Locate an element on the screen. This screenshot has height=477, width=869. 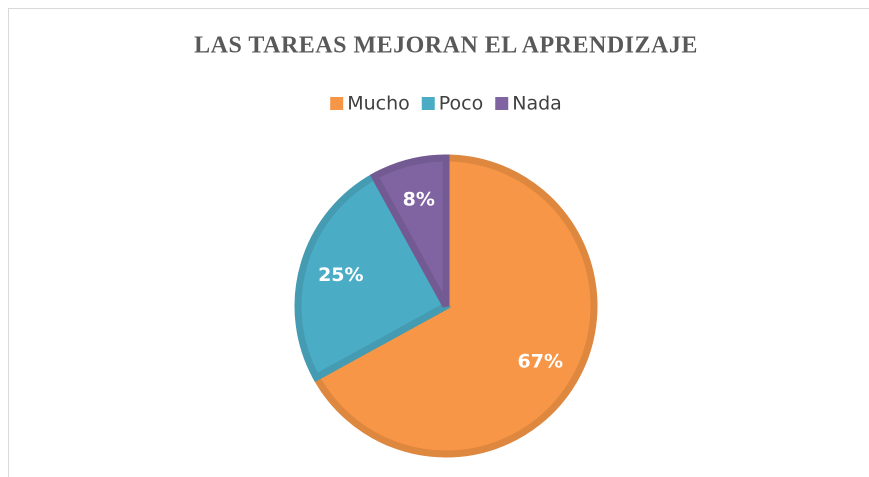
data-label: 8% is located at coordinates (419, 199).